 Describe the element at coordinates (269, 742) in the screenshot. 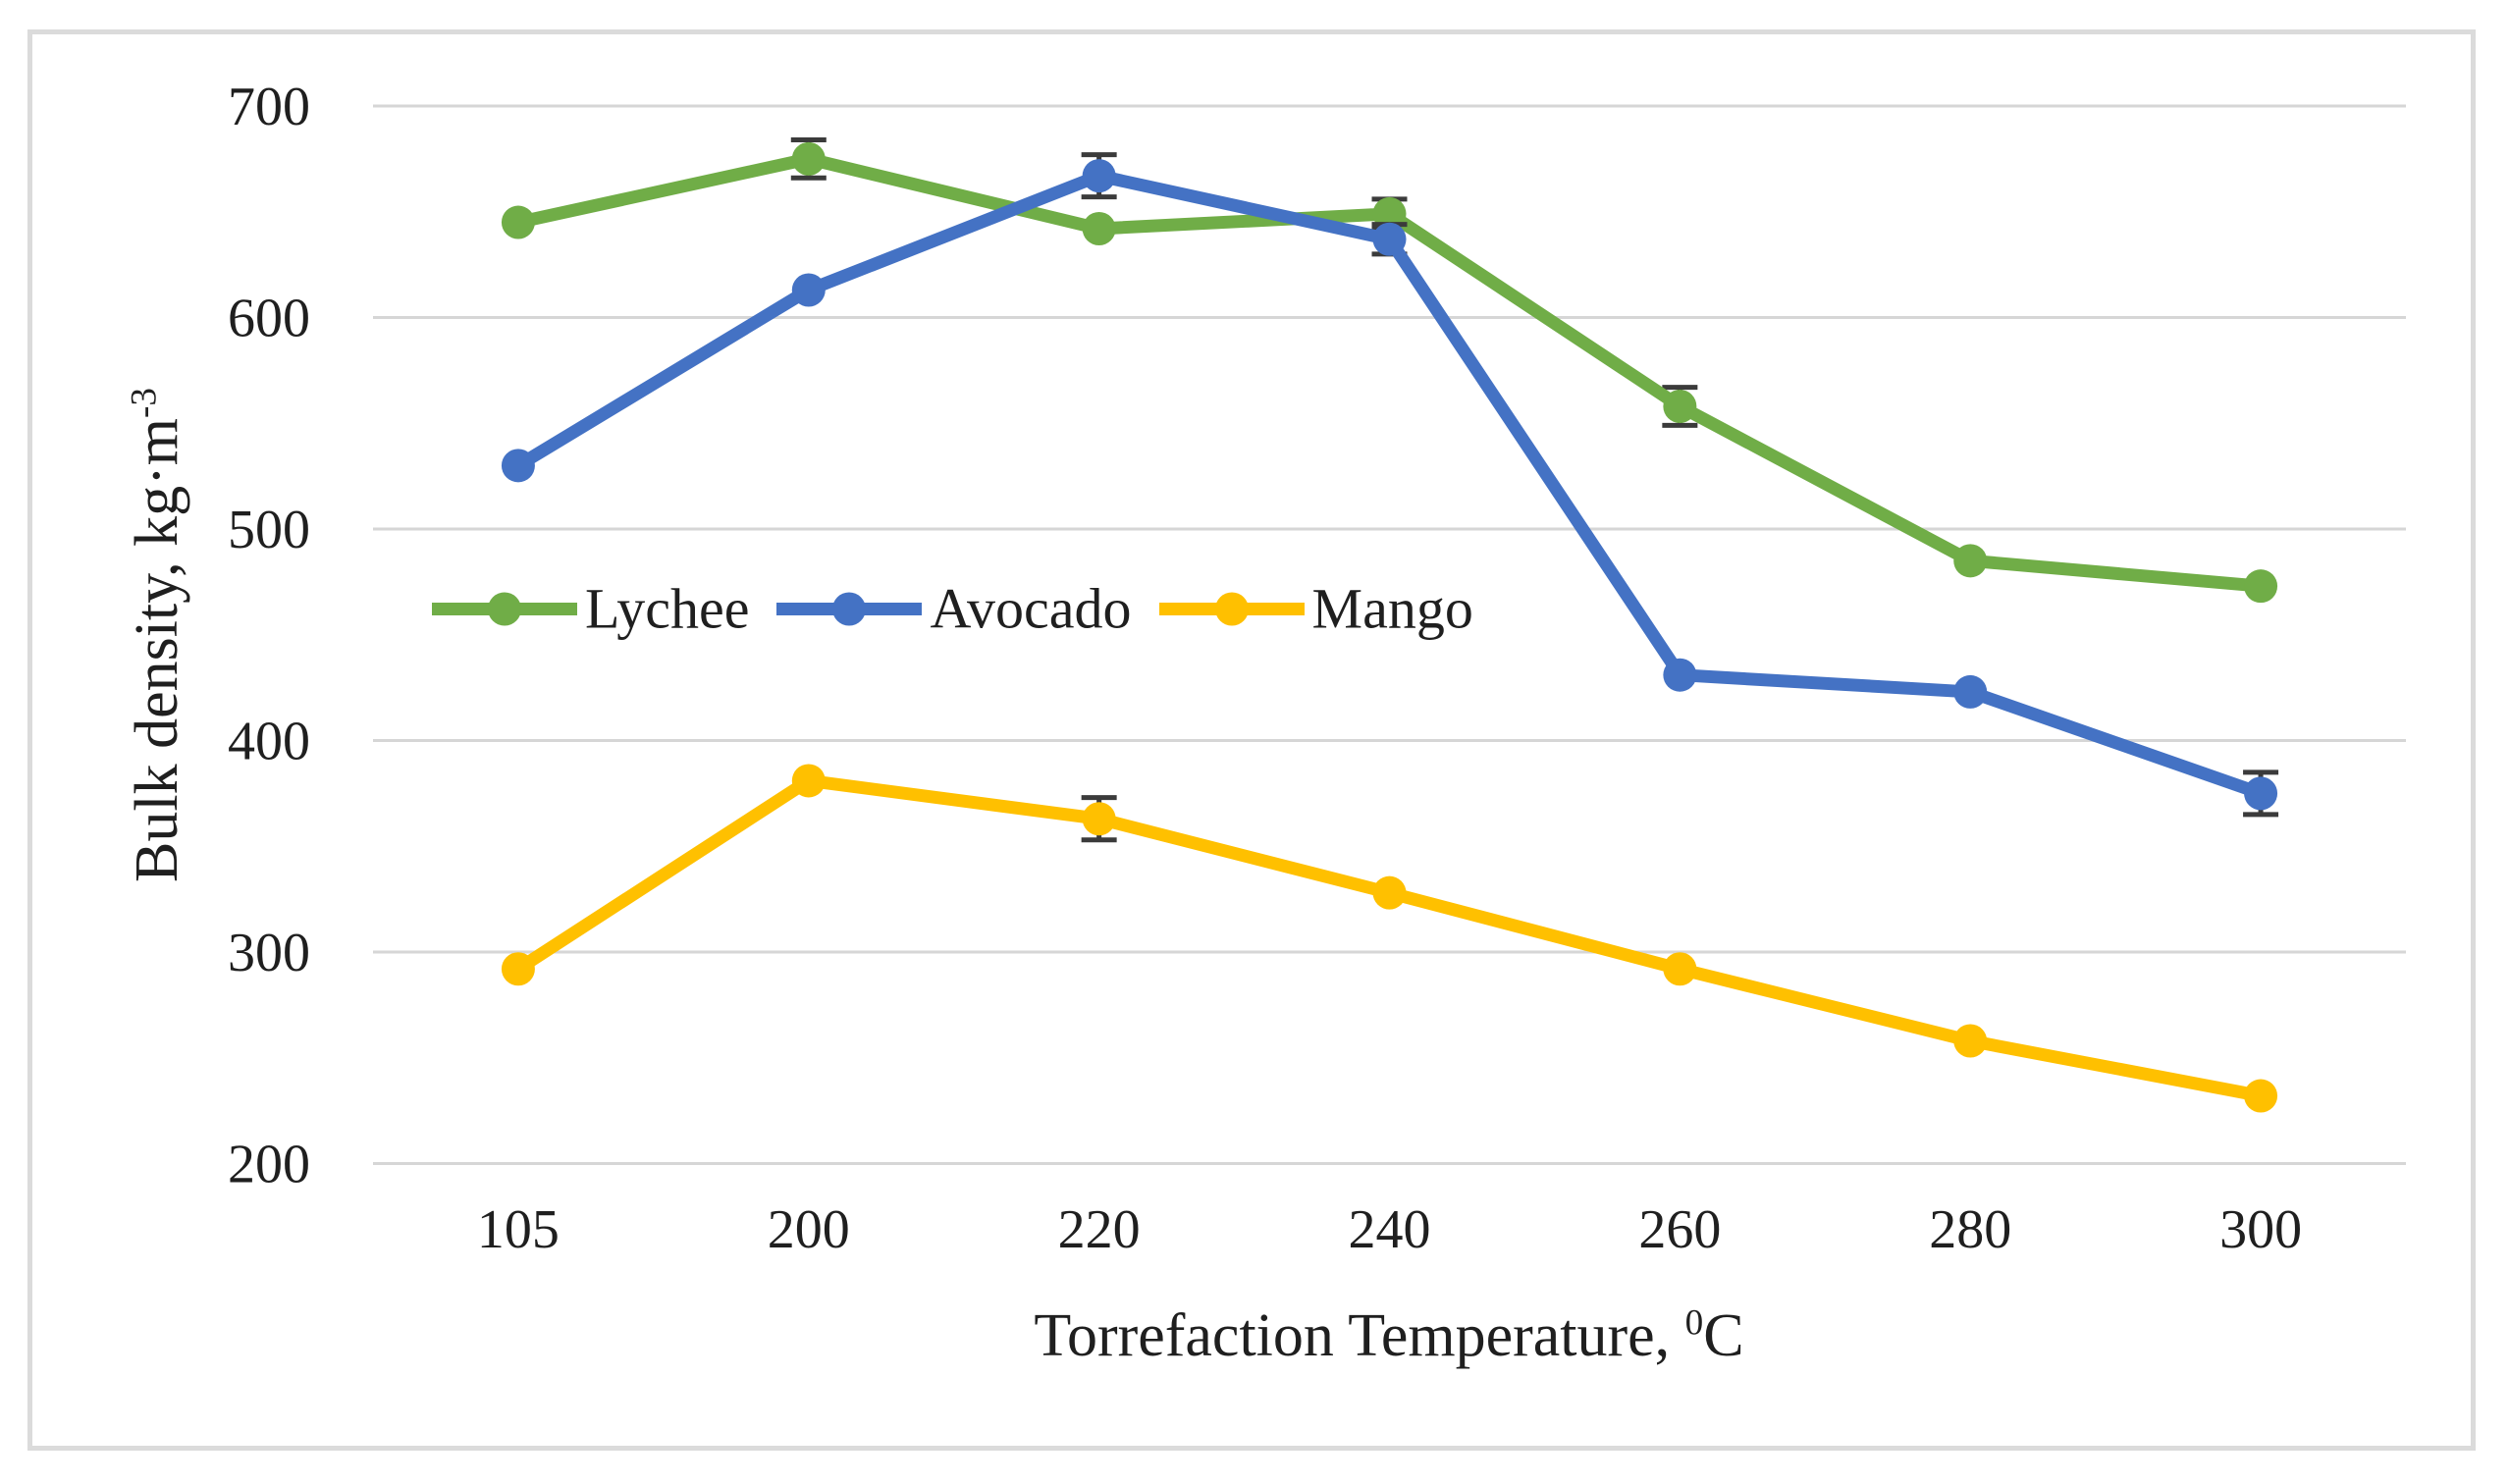

I see `y-tick-label-400: 400` at that location.